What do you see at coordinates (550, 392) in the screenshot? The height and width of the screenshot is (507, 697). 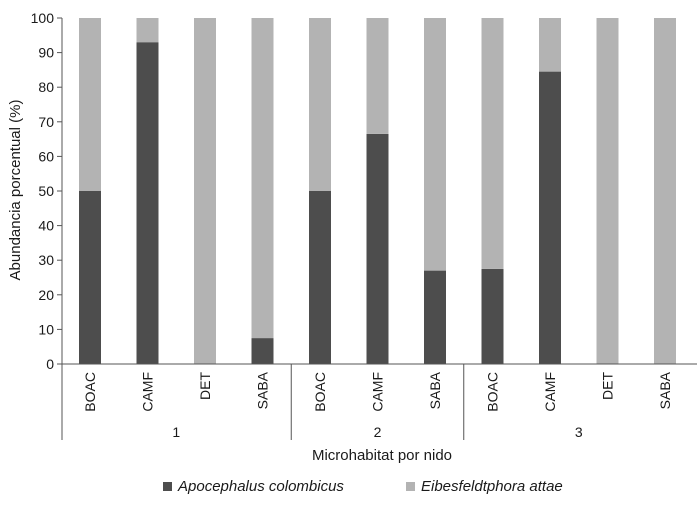 I see `x-tick-label-camf-8: CAMF` at bounding box center [550, 392].